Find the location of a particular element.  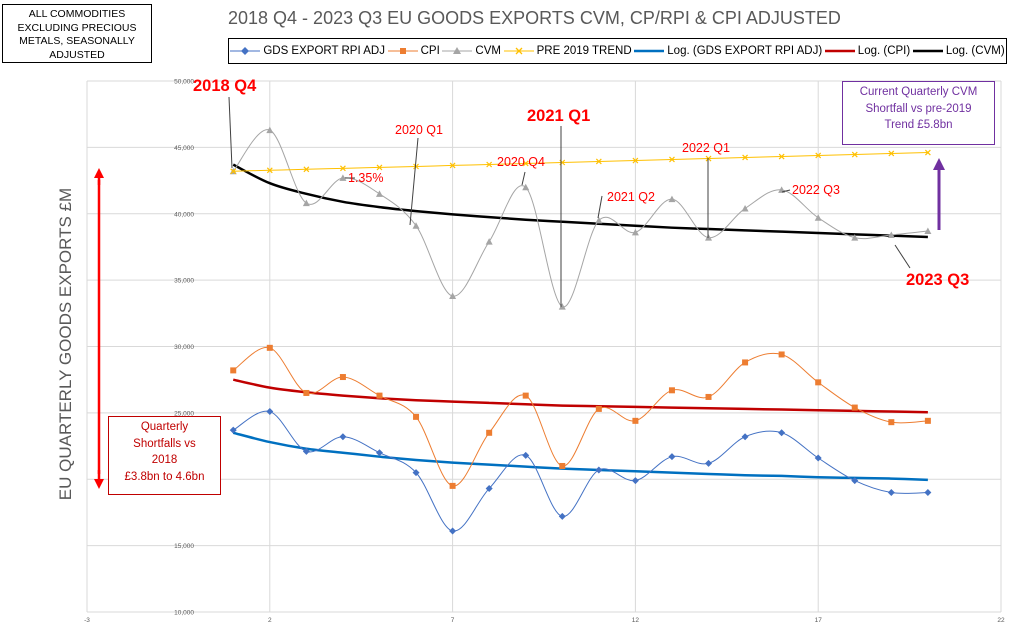

series-line-cpi is located at coordinates (580, 417).